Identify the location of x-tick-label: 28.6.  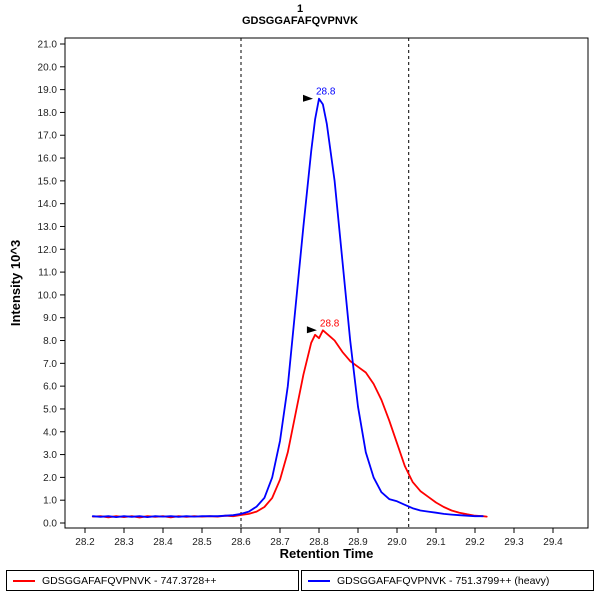
(241, 542).